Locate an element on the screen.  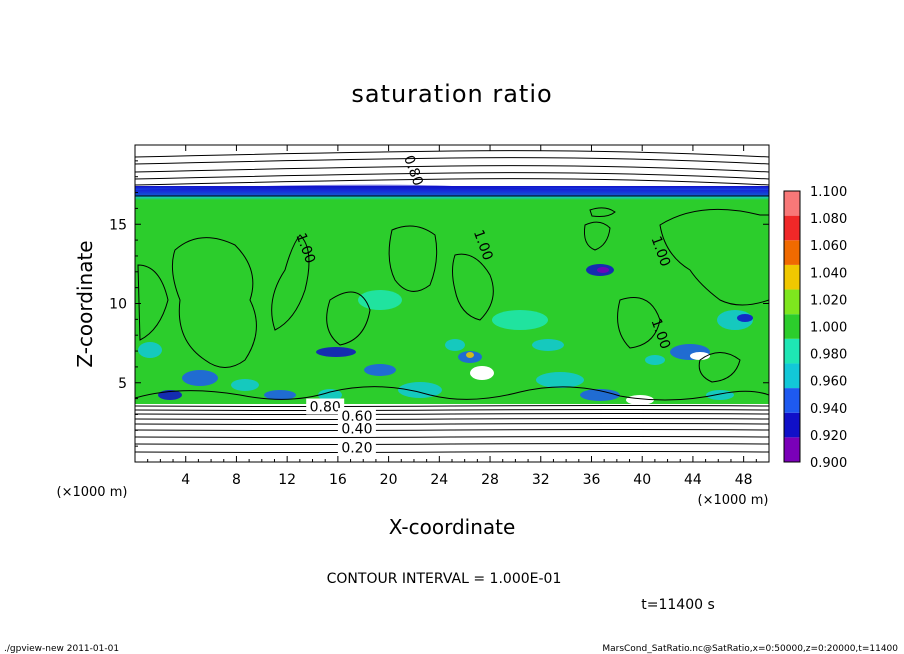
colorbar-label-2: 0.940 is located at coordinates (828, 409).